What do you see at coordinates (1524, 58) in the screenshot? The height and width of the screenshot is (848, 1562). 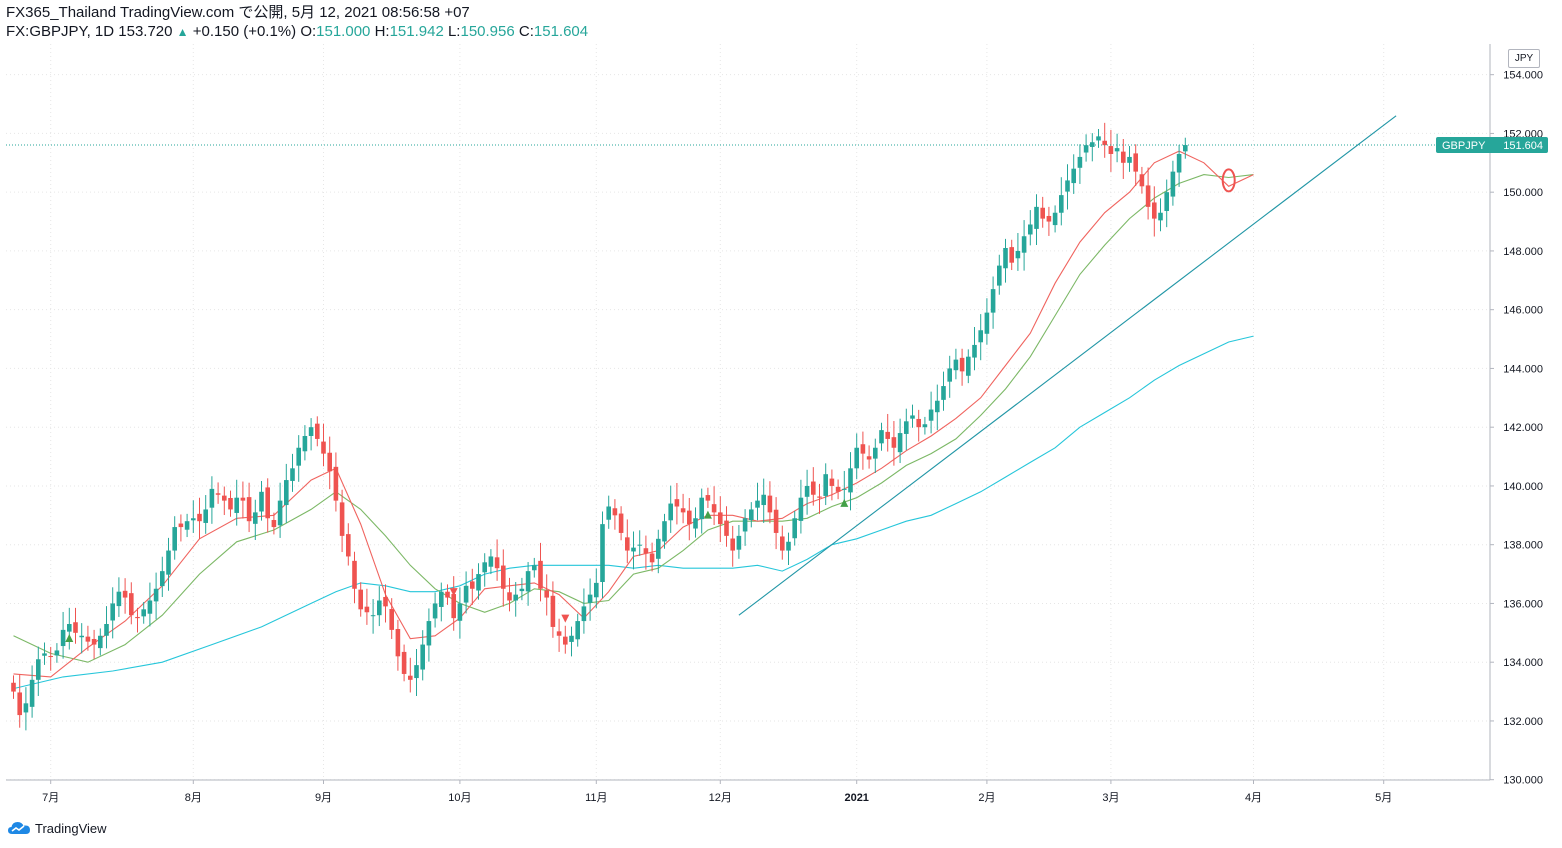 I see `currency-unit-label: JPY` at bounding box center [1524, 58].